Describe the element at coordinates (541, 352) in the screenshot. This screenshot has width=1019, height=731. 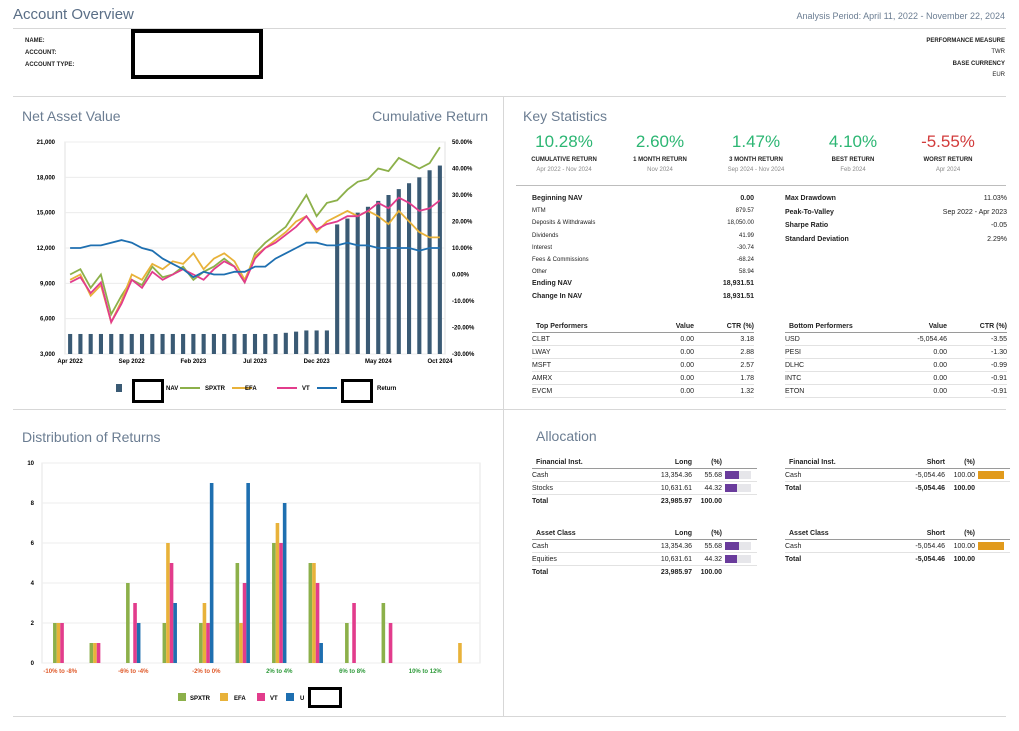
I see `table-cell: LWAY` at that location.